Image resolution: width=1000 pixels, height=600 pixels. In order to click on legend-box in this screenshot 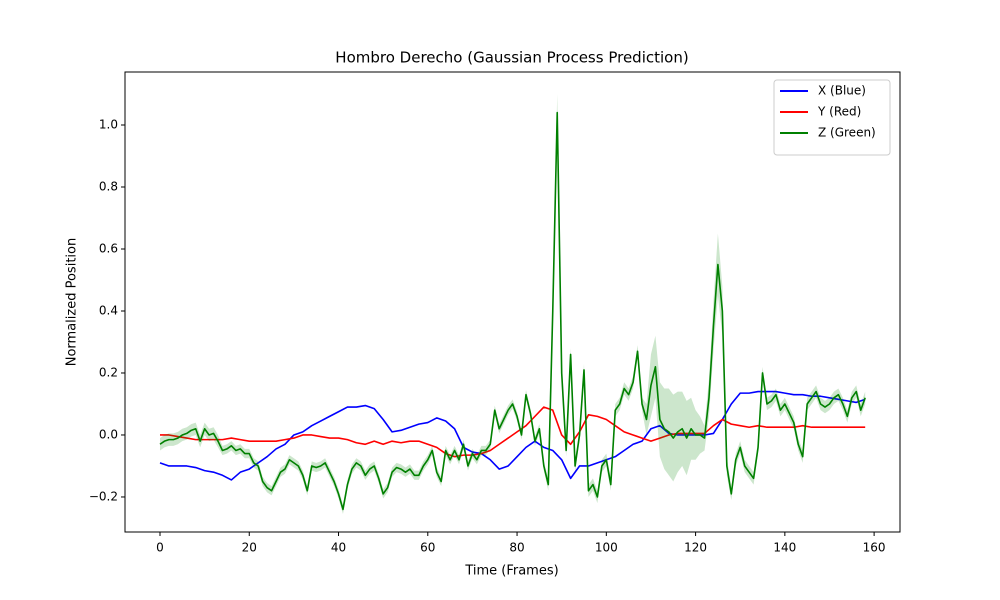, I will do `click(832, 117)`.